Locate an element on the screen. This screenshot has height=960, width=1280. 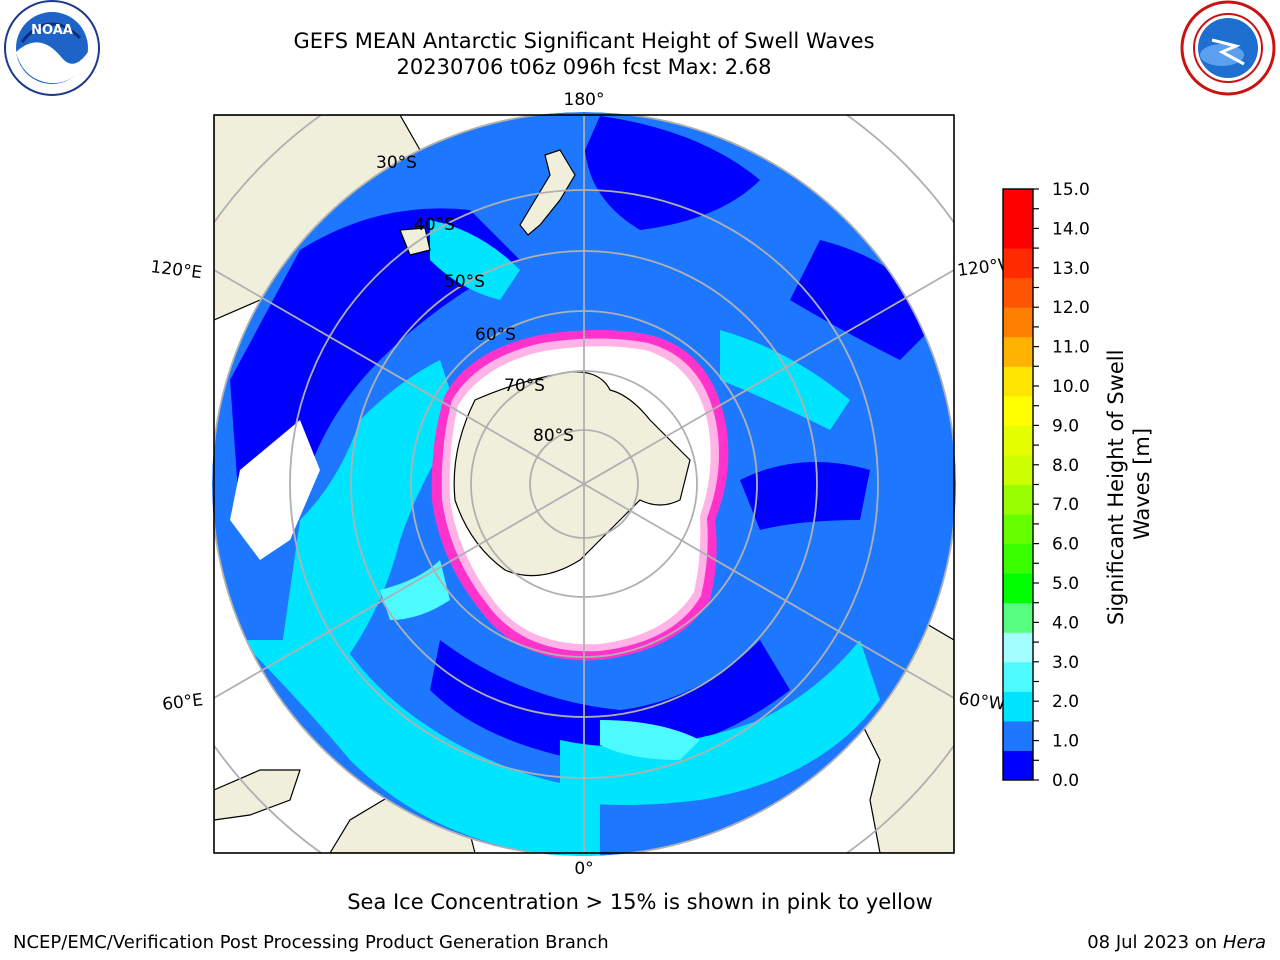
lat-label-60s: 60°S is located at coordinates (495, 335).